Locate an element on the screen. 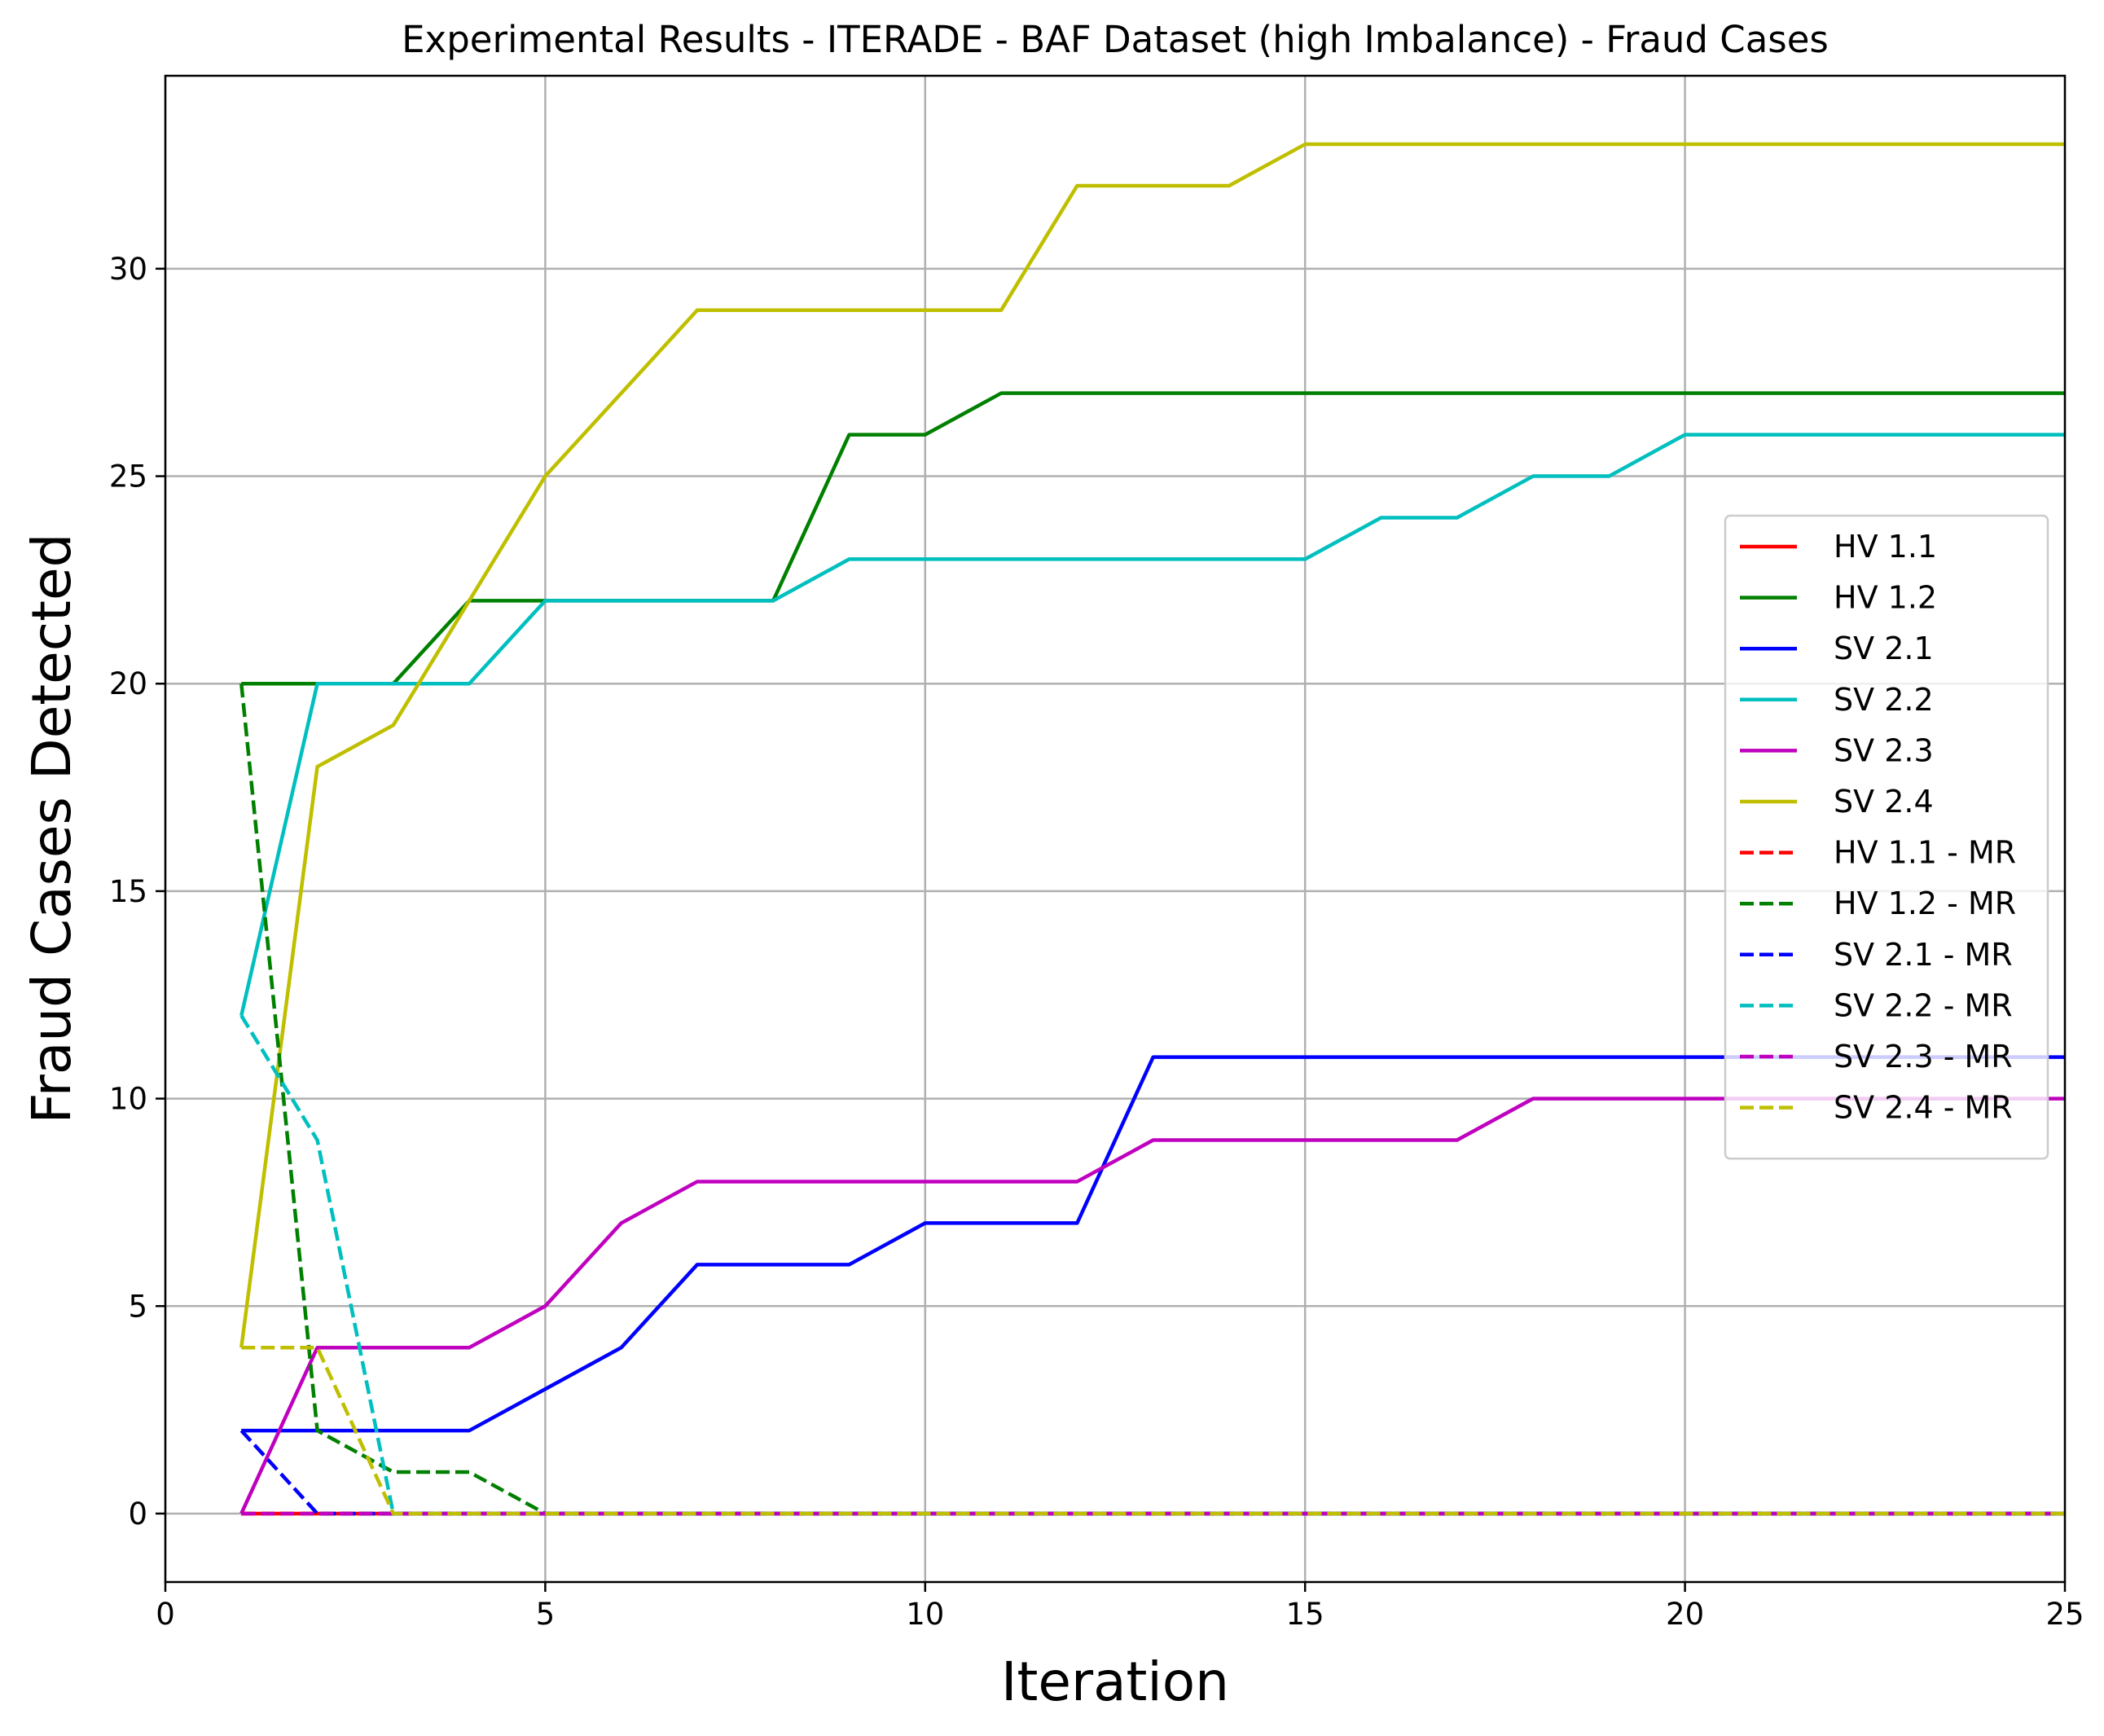  y-tick-label: 5 is located at coordinates (137, 1306).